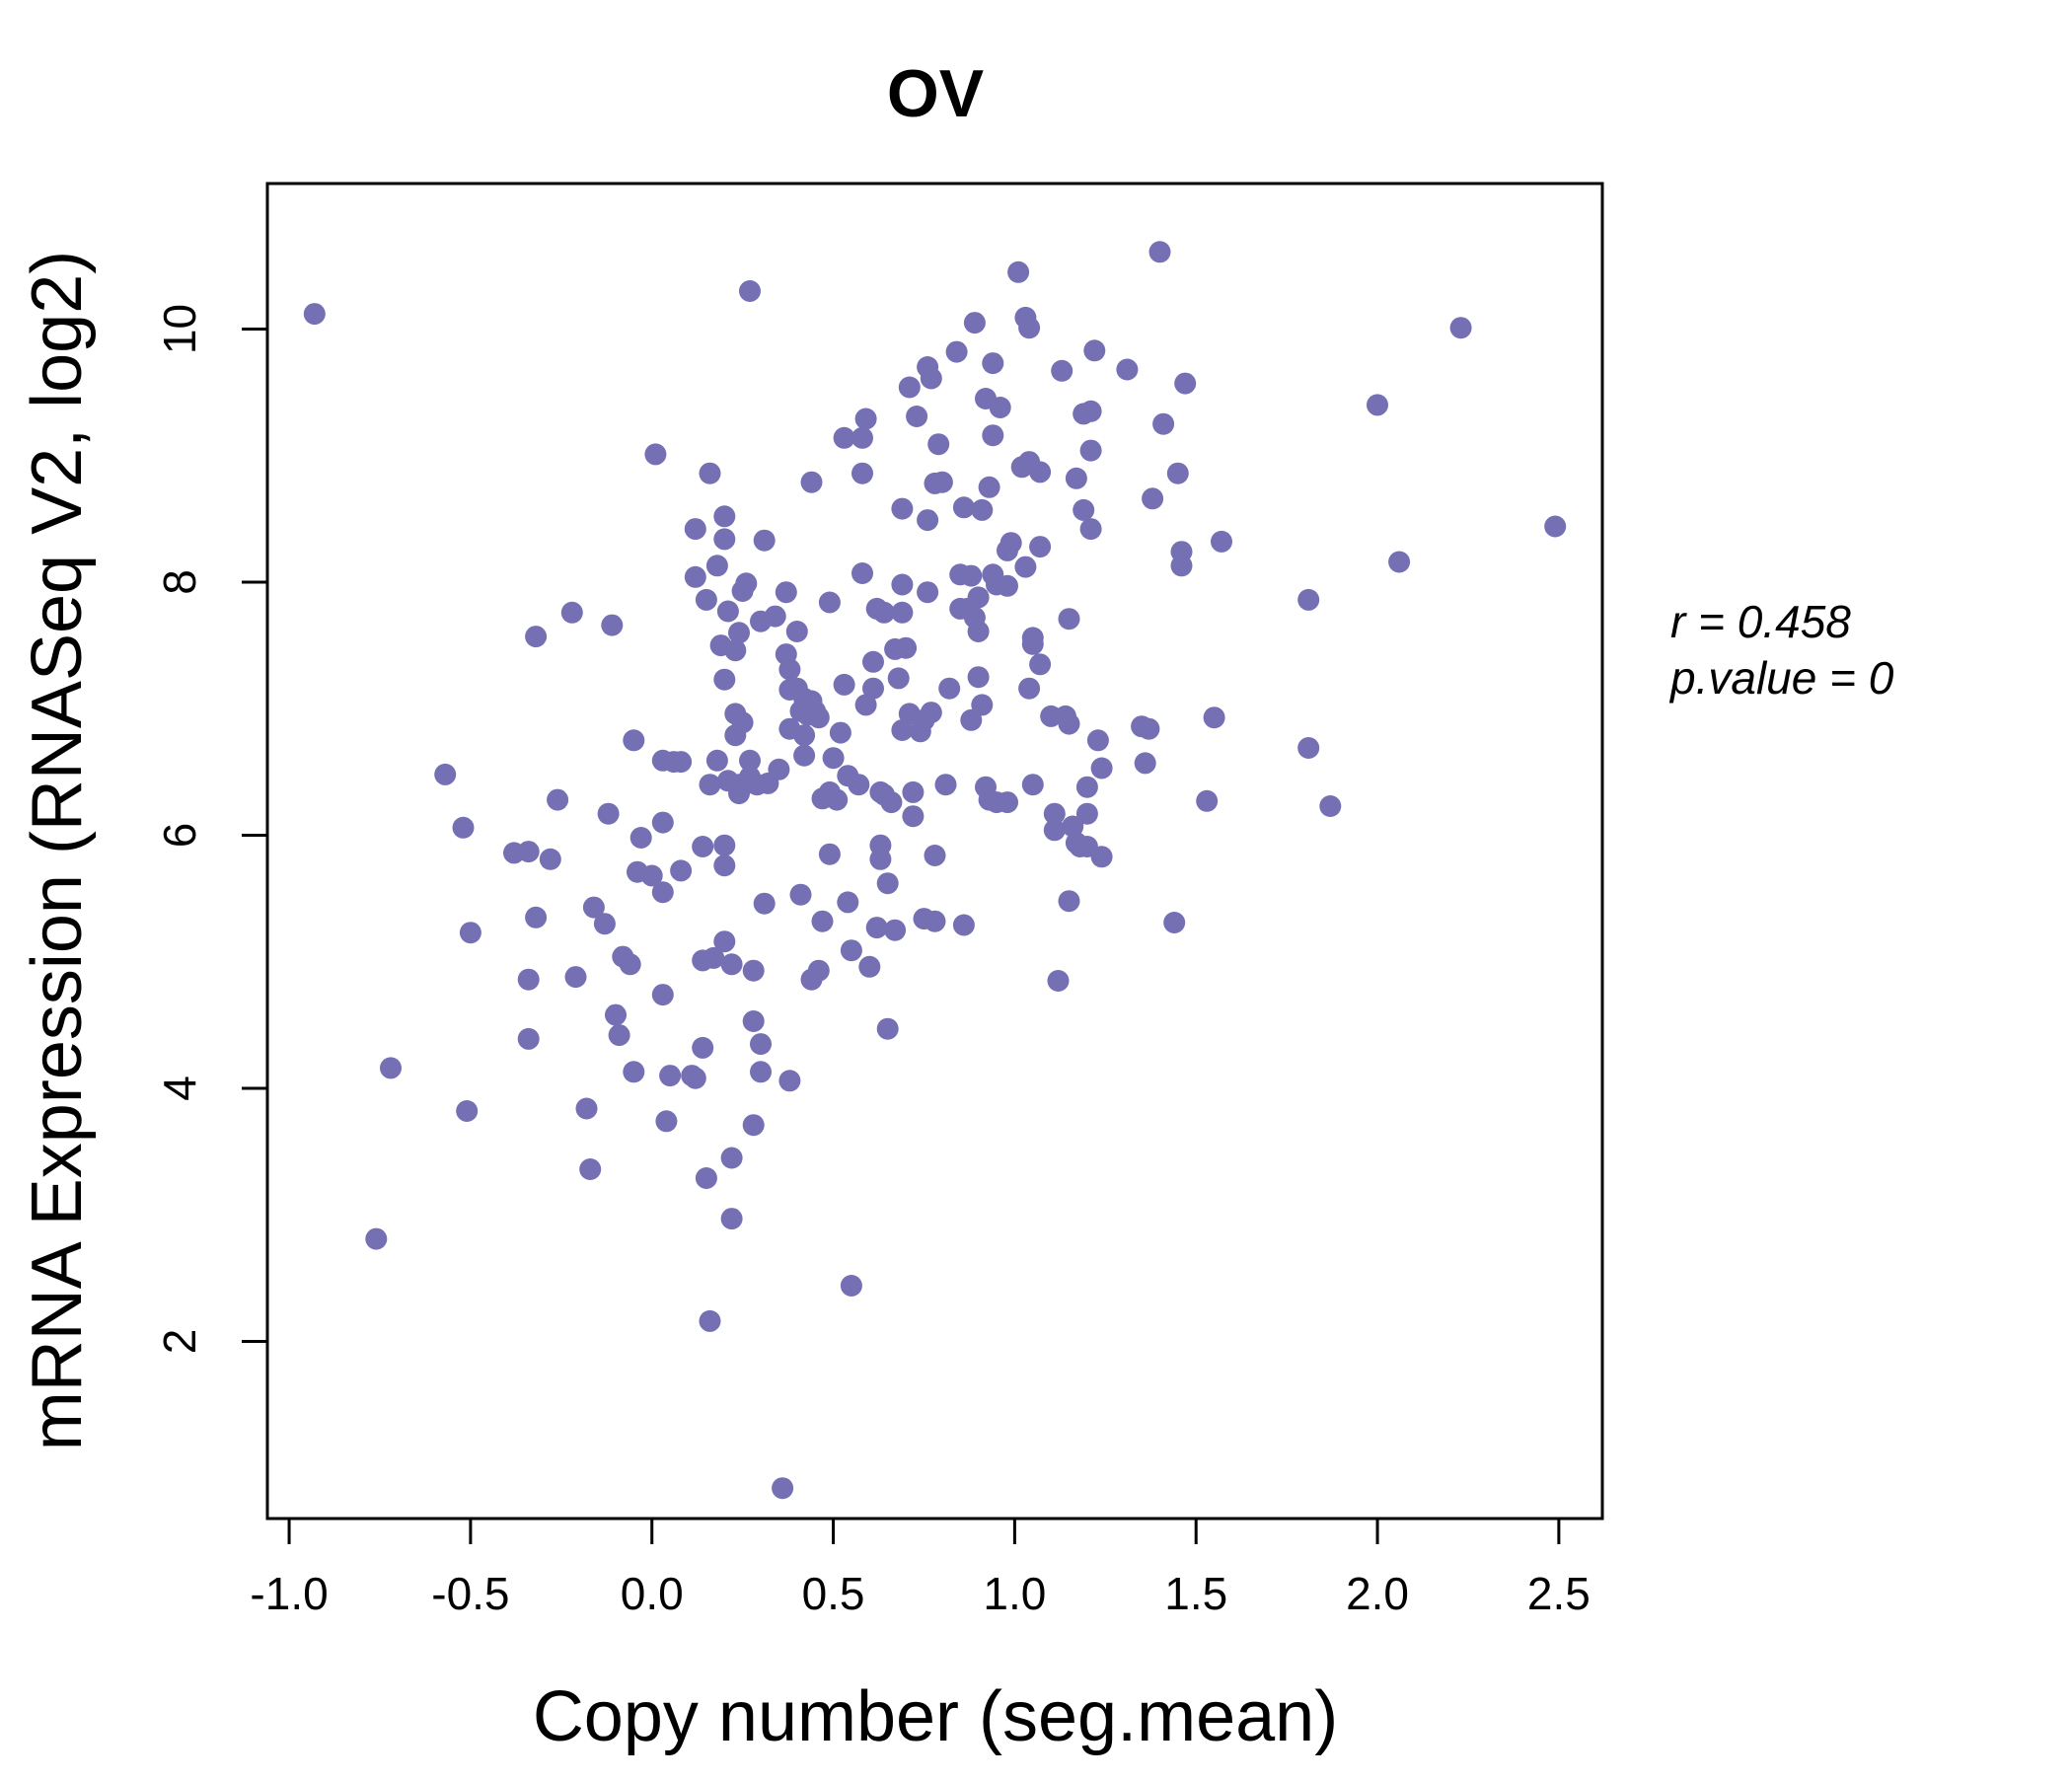  Describe the element at coordinates (179, 1088) in the screenshot. I see `y-tick-label-1: 4` at that location.